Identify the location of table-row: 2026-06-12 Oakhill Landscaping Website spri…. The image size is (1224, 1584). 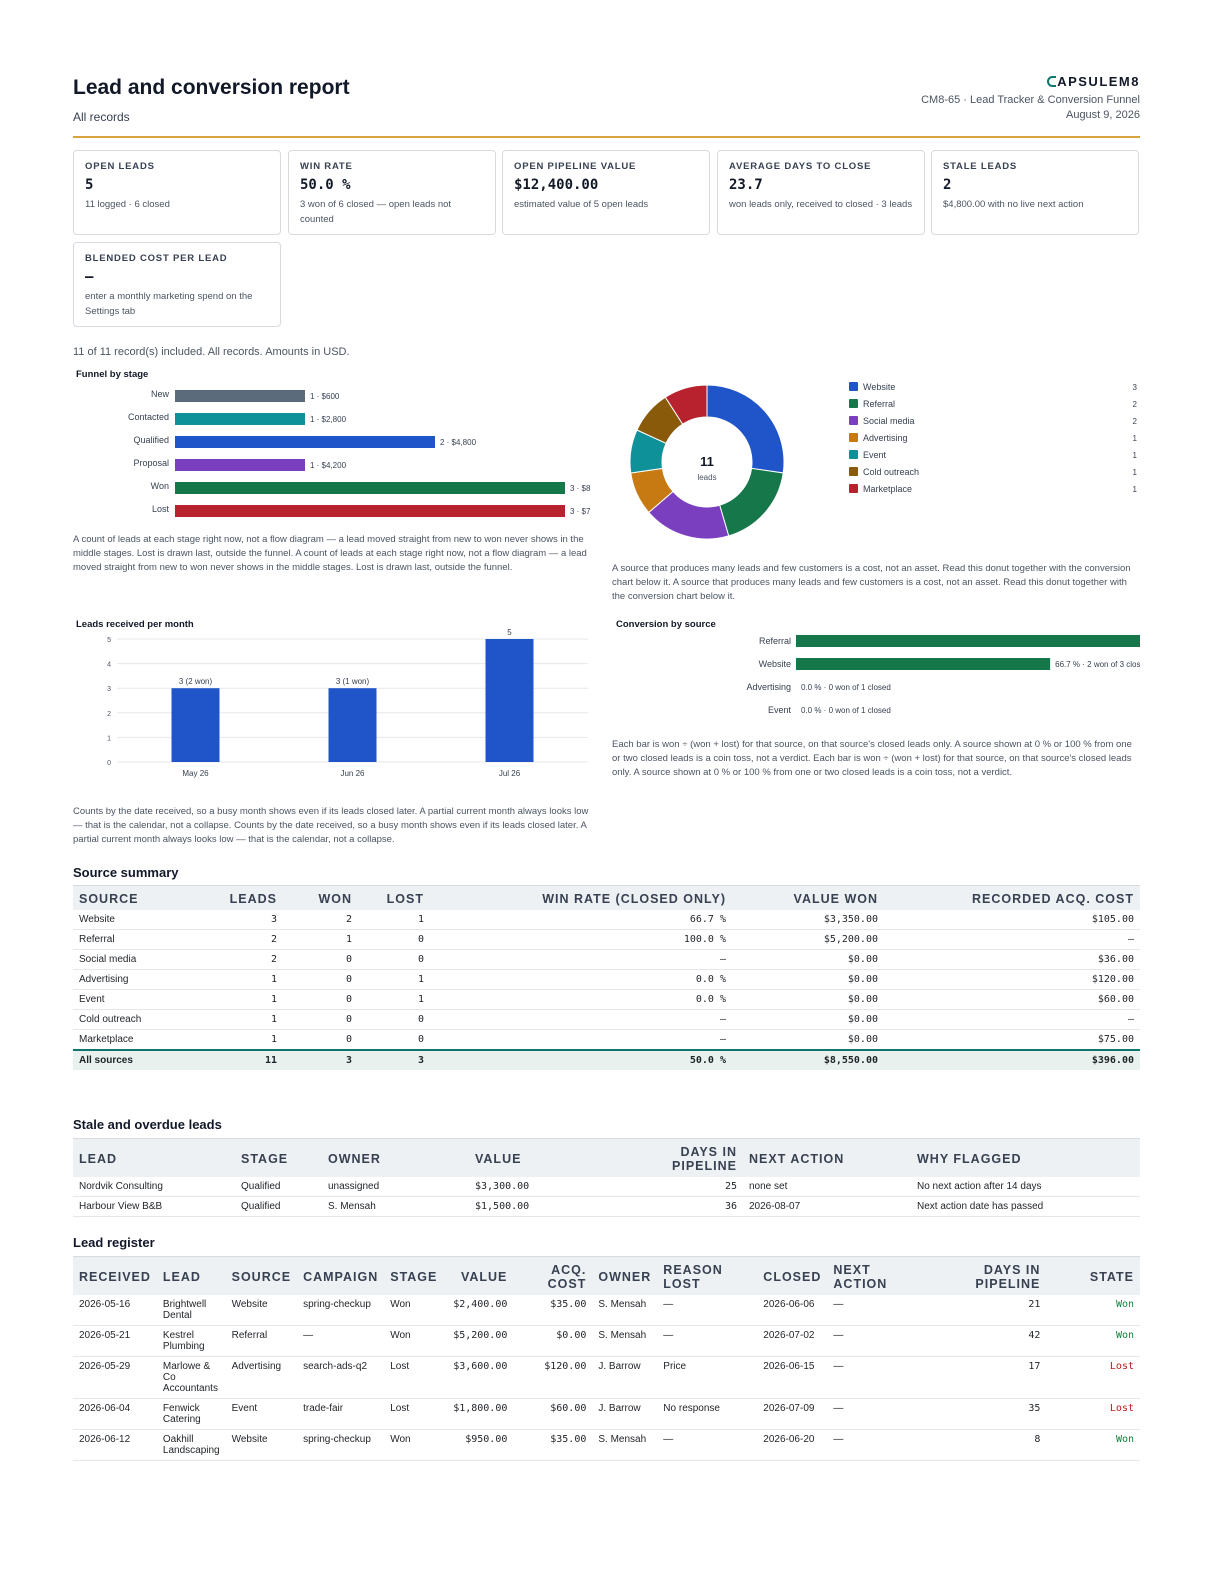
(606, 1445).